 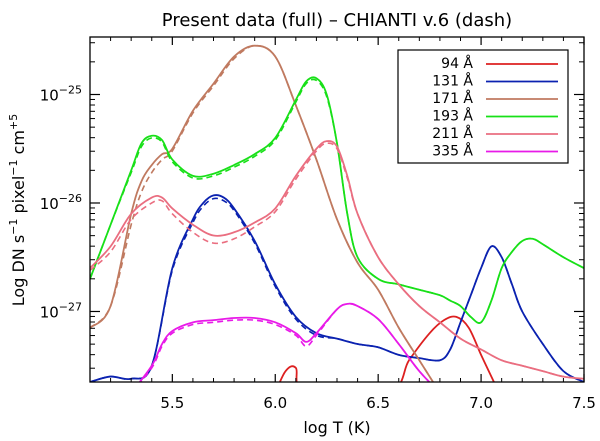 What do you see at coordinates (452, 151) in the screenshot?
I see `legend-label-335: 335 Å` at bounding box center [452, 151].